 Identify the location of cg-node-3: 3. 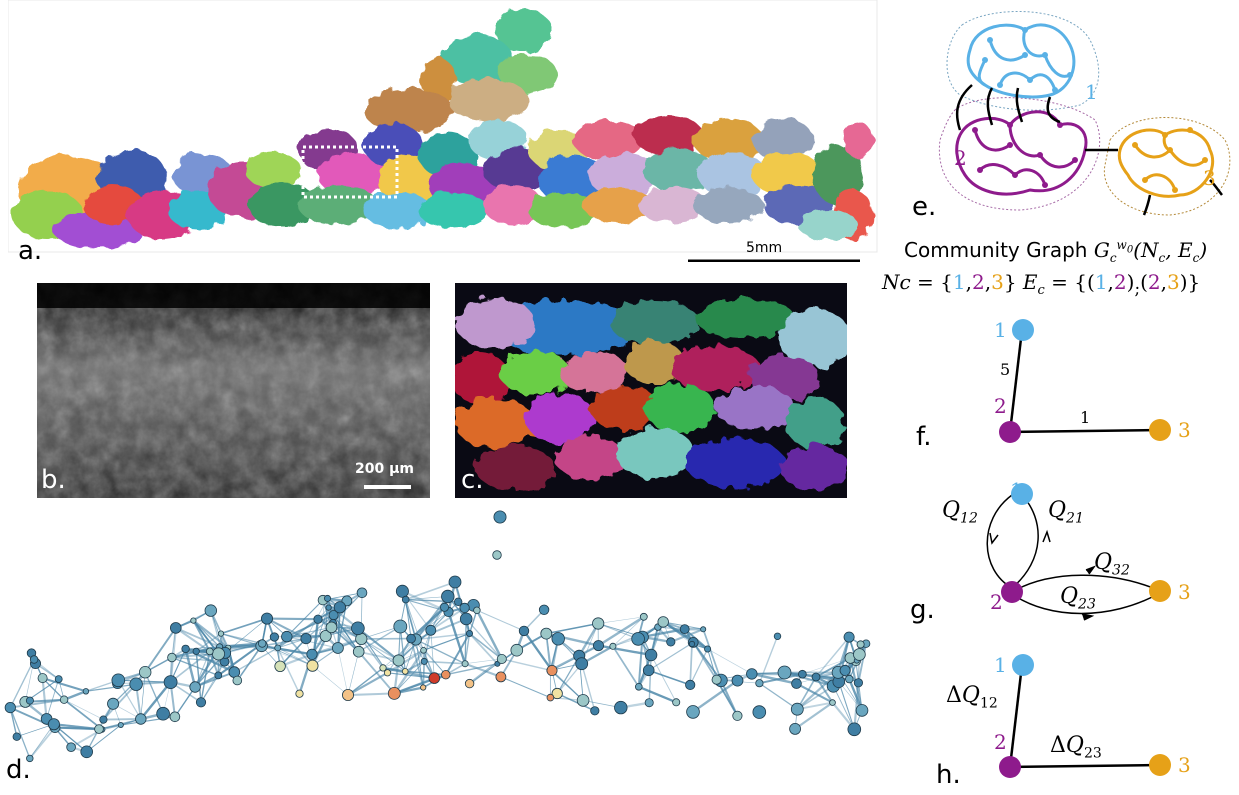
(997, 282).